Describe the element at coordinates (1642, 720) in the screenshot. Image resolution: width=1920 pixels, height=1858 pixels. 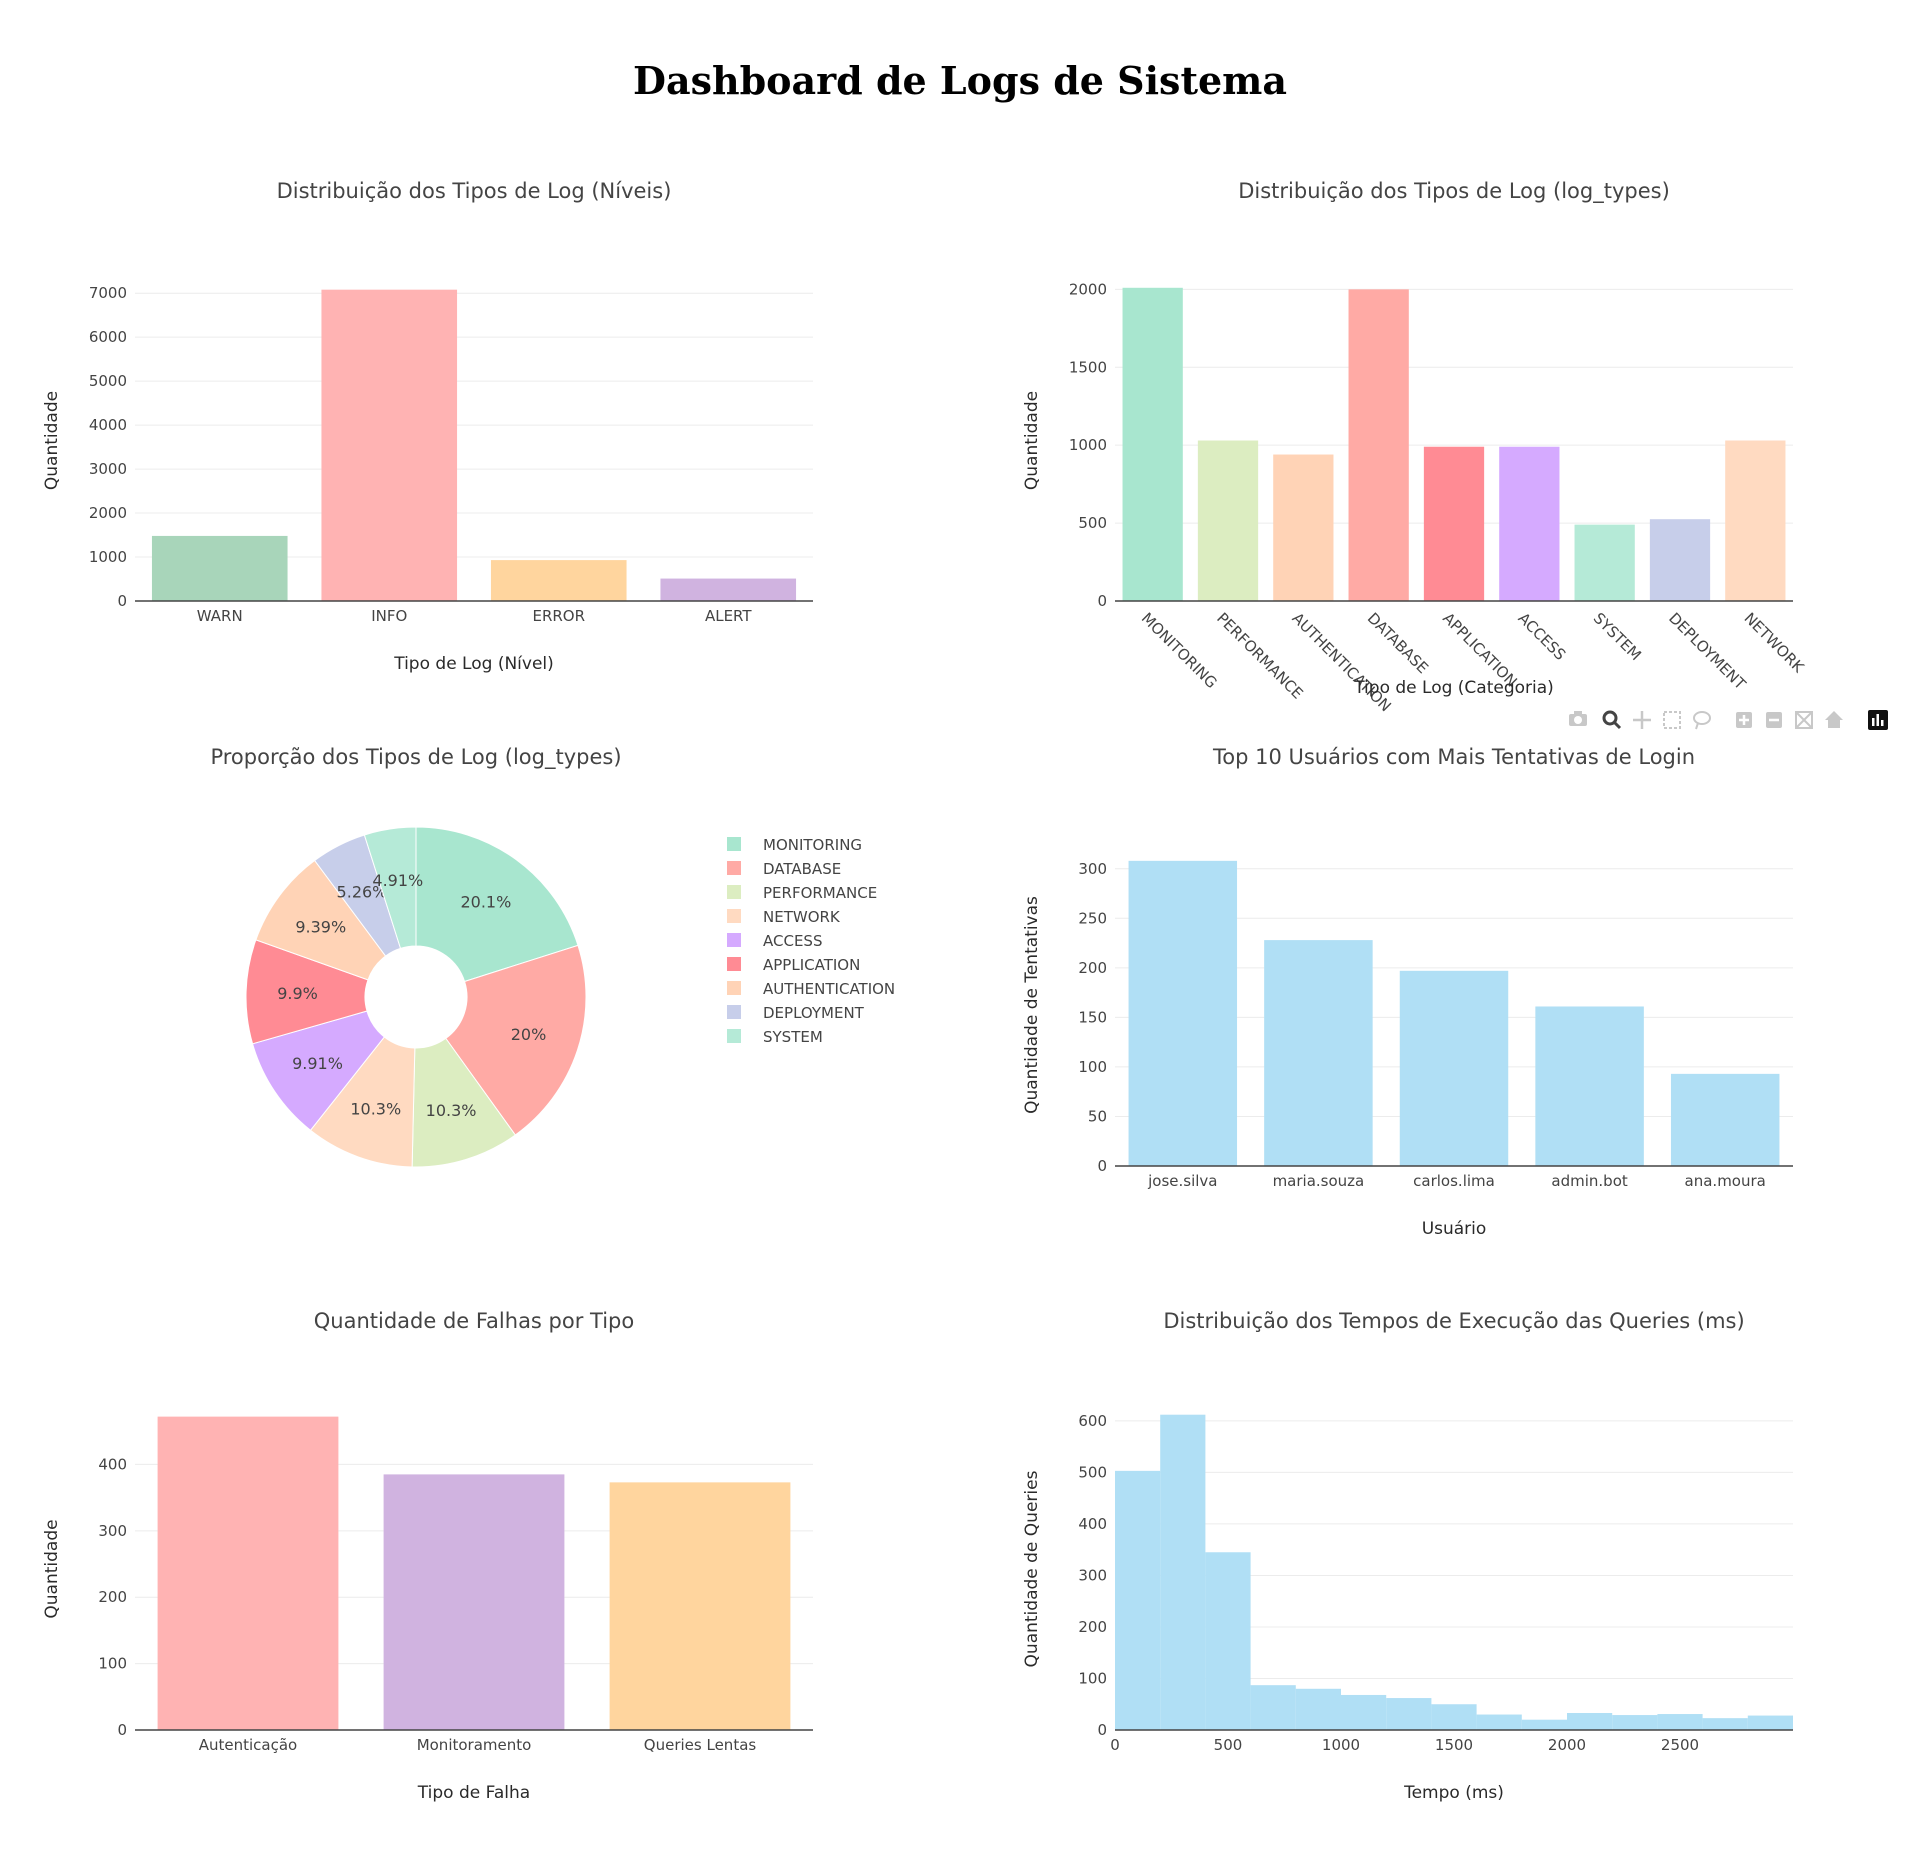
I see `pan-icon` at that location.